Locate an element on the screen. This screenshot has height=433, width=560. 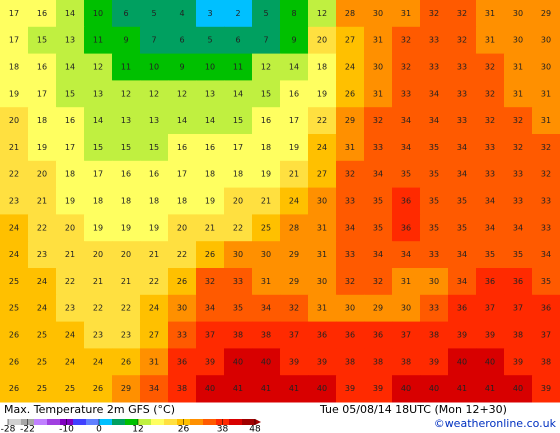
temp-label: 20 is located at coordinates (126, 254).